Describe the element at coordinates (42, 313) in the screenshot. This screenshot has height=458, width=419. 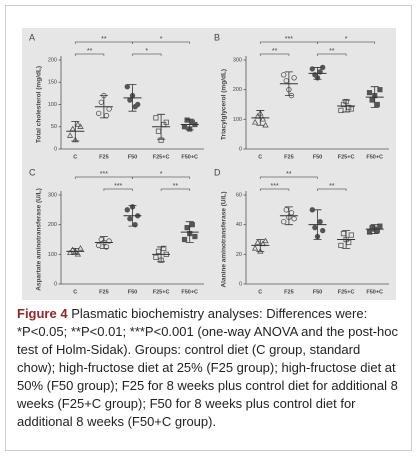
I see `caption-label: Figure 4` at that location.